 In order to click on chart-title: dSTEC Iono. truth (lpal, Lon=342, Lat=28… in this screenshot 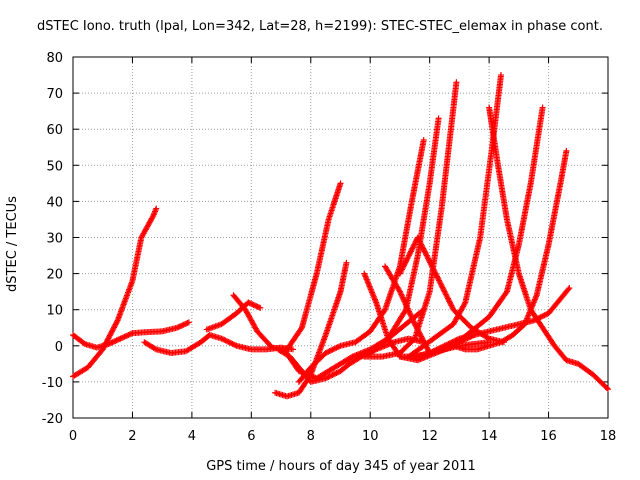, I will do `click(320, 26)`.